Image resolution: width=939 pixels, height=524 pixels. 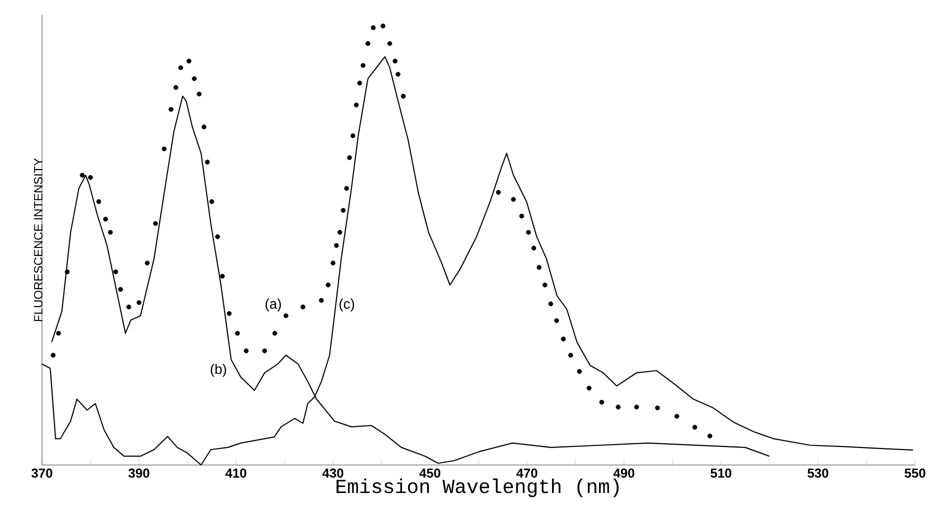 What do you see at coordinates (38, 240) in the screenshot?
I see `y-axis-title: FLUORESCENCE INTENSITY` at bounding box center [38, 240].